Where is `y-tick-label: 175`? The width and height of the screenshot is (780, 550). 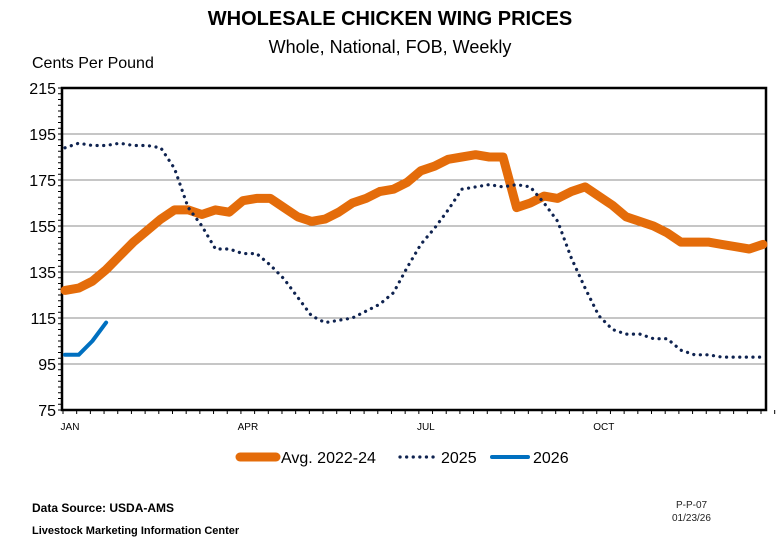
y-tick-label: 175 is located at coordinates (42, 181).